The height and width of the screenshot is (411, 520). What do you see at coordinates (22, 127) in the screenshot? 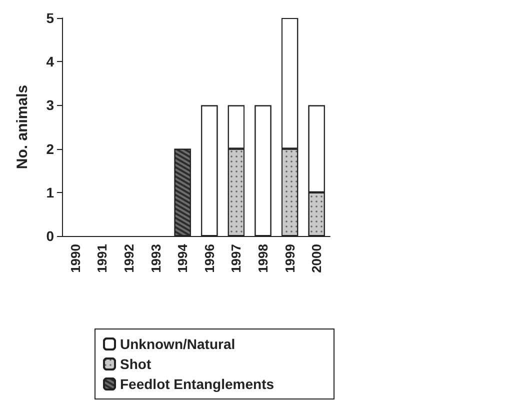
I see `y-axis-title: No. animals` at bounding box center [22, 127].